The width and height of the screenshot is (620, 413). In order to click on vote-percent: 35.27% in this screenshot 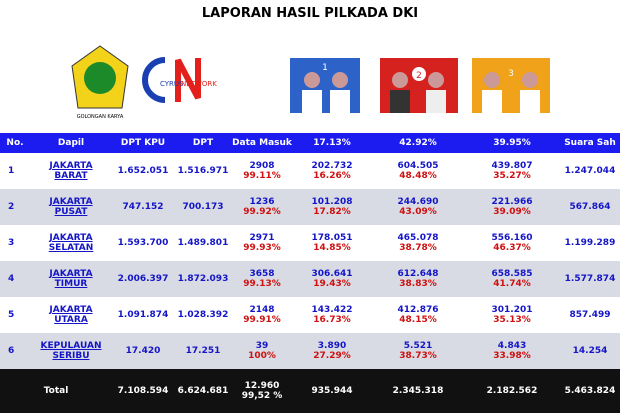, I will do `click(512, 176)`.